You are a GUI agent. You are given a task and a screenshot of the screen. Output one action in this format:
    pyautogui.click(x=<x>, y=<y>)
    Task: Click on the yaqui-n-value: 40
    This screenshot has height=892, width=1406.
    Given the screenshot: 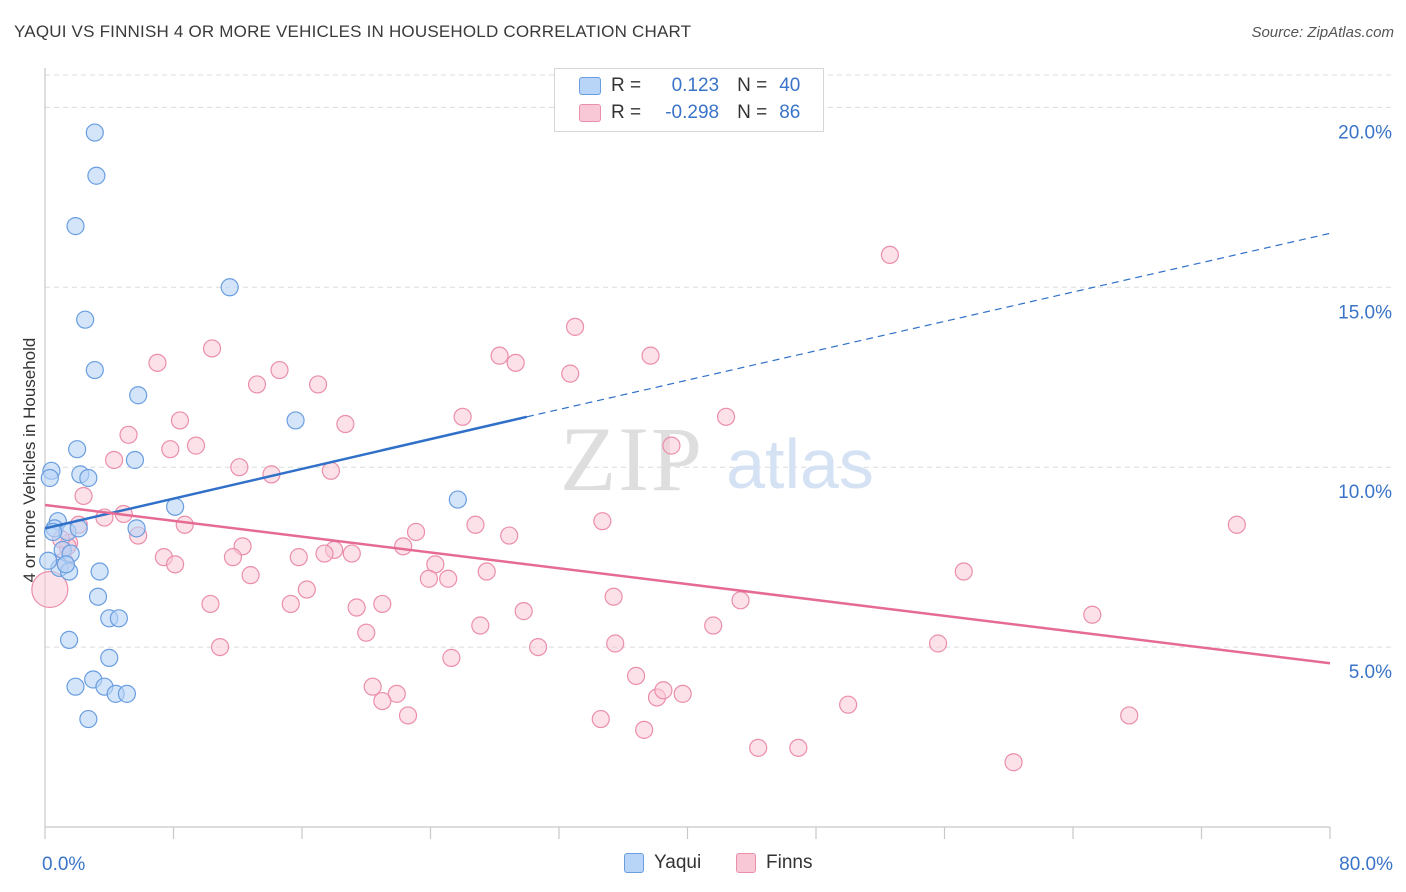 What is the action you would take?
    pyautogui.click(x=790, y=85)
    